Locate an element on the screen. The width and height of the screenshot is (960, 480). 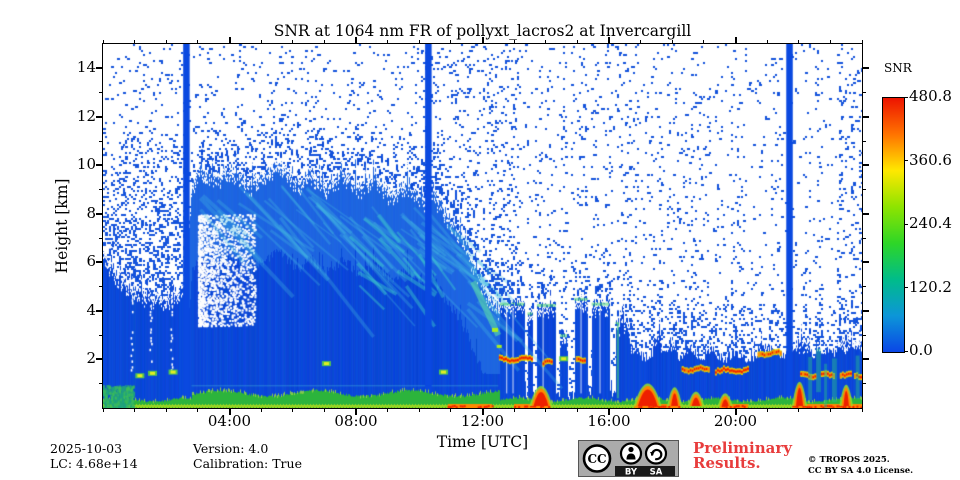
y-tick-label: 4 is located at coordinates (91, 309).